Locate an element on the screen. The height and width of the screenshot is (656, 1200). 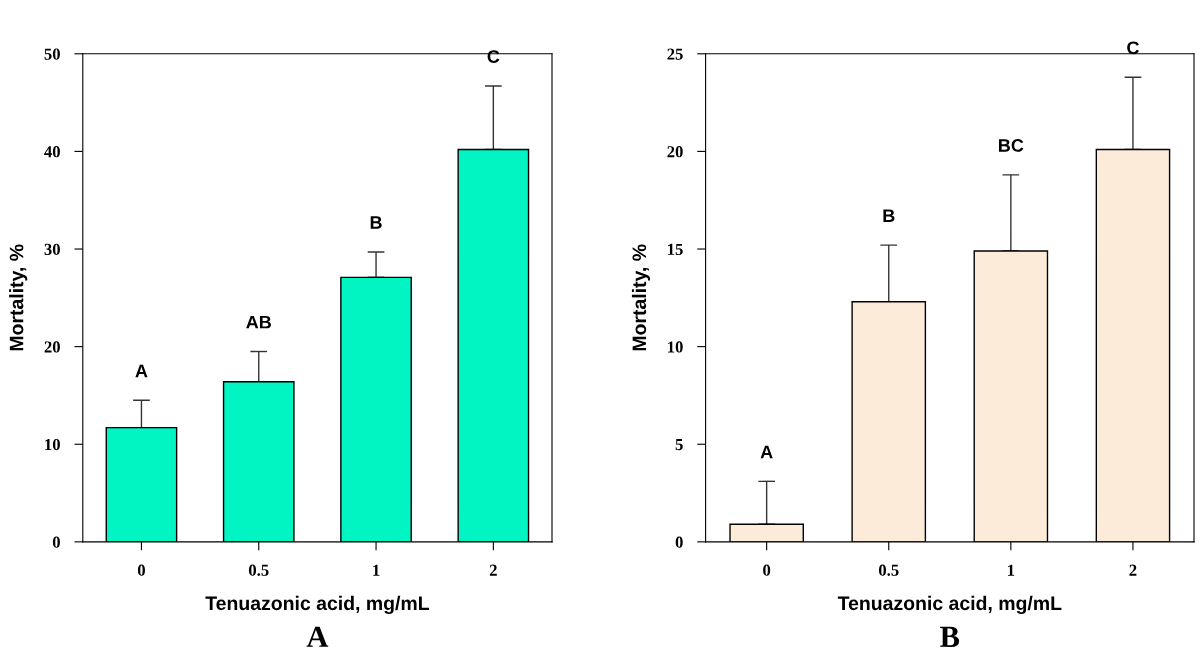
y-tick-label: 15 is located at coordinates (675, 249).